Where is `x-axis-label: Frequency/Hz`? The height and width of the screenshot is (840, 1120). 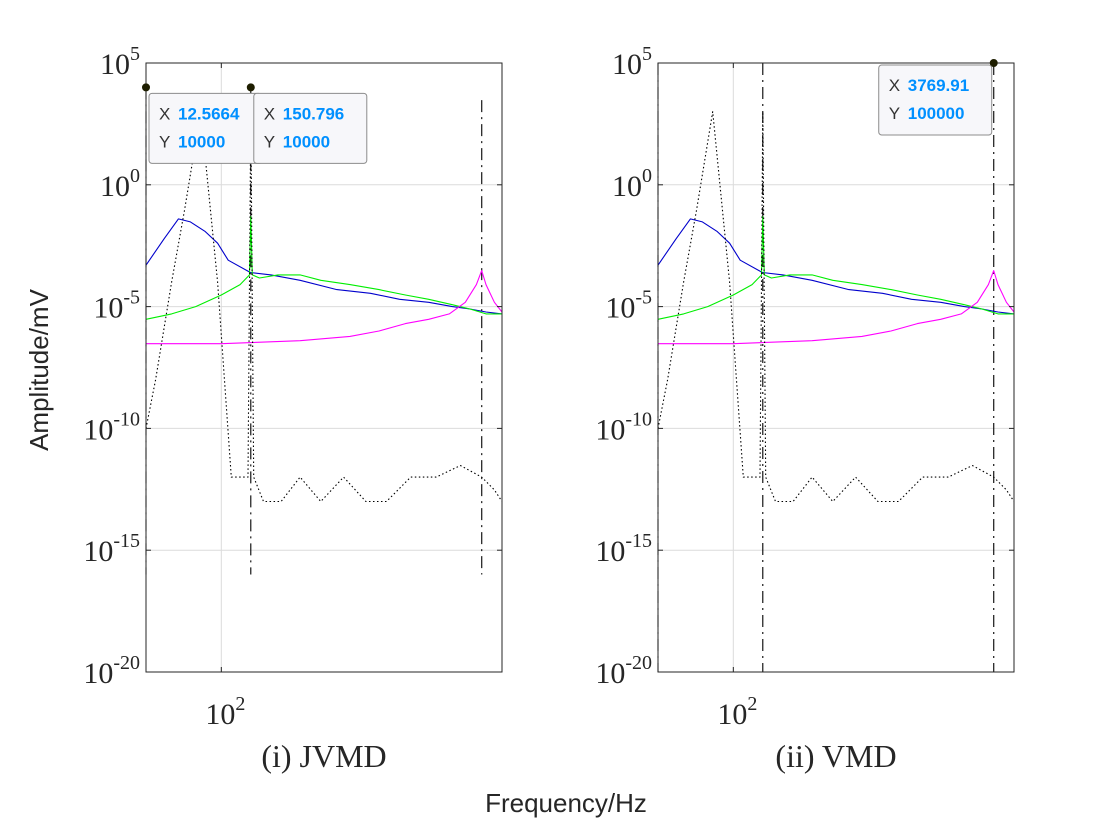 x-axis-label: Frequency/Hz is located at coordinates (566, 803).